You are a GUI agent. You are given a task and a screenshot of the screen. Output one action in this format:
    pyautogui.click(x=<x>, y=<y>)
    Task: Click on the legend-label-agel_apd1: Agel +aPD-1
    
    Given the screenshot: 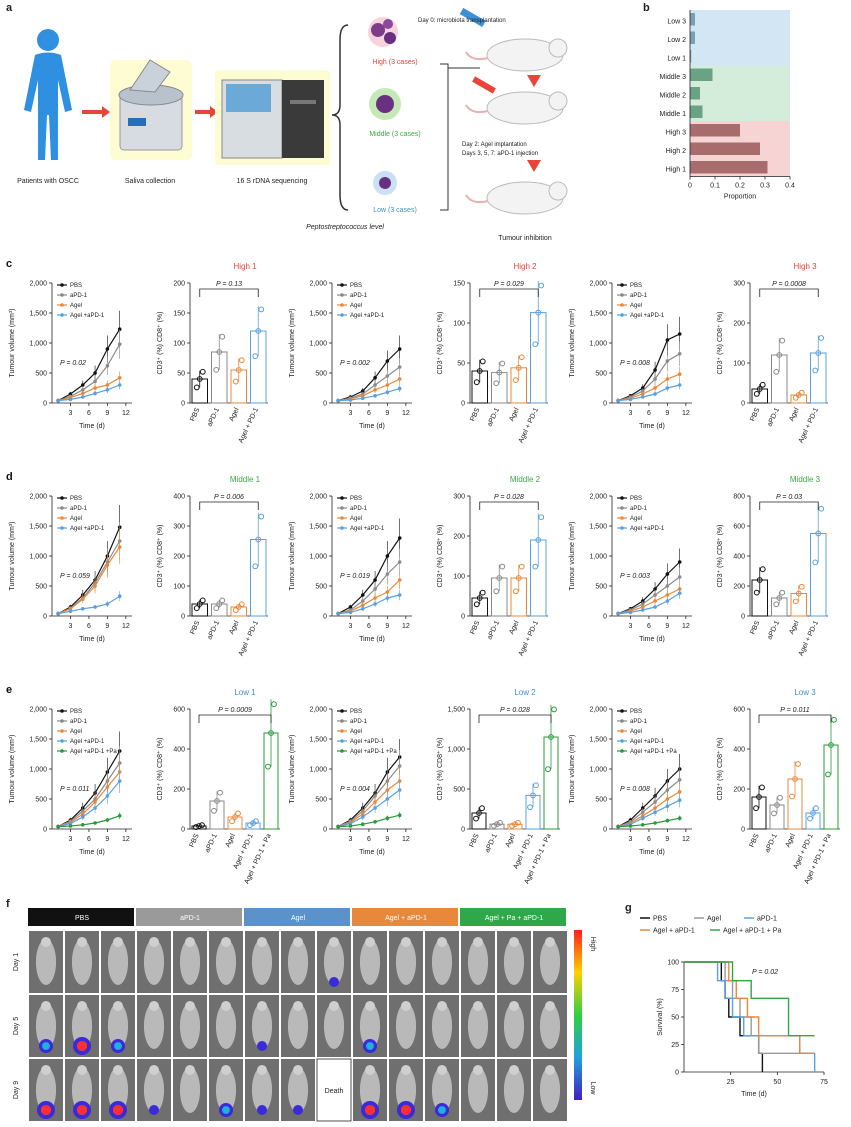 What is the action you would take?
    pyautogui.click(x=87, y=529)
    